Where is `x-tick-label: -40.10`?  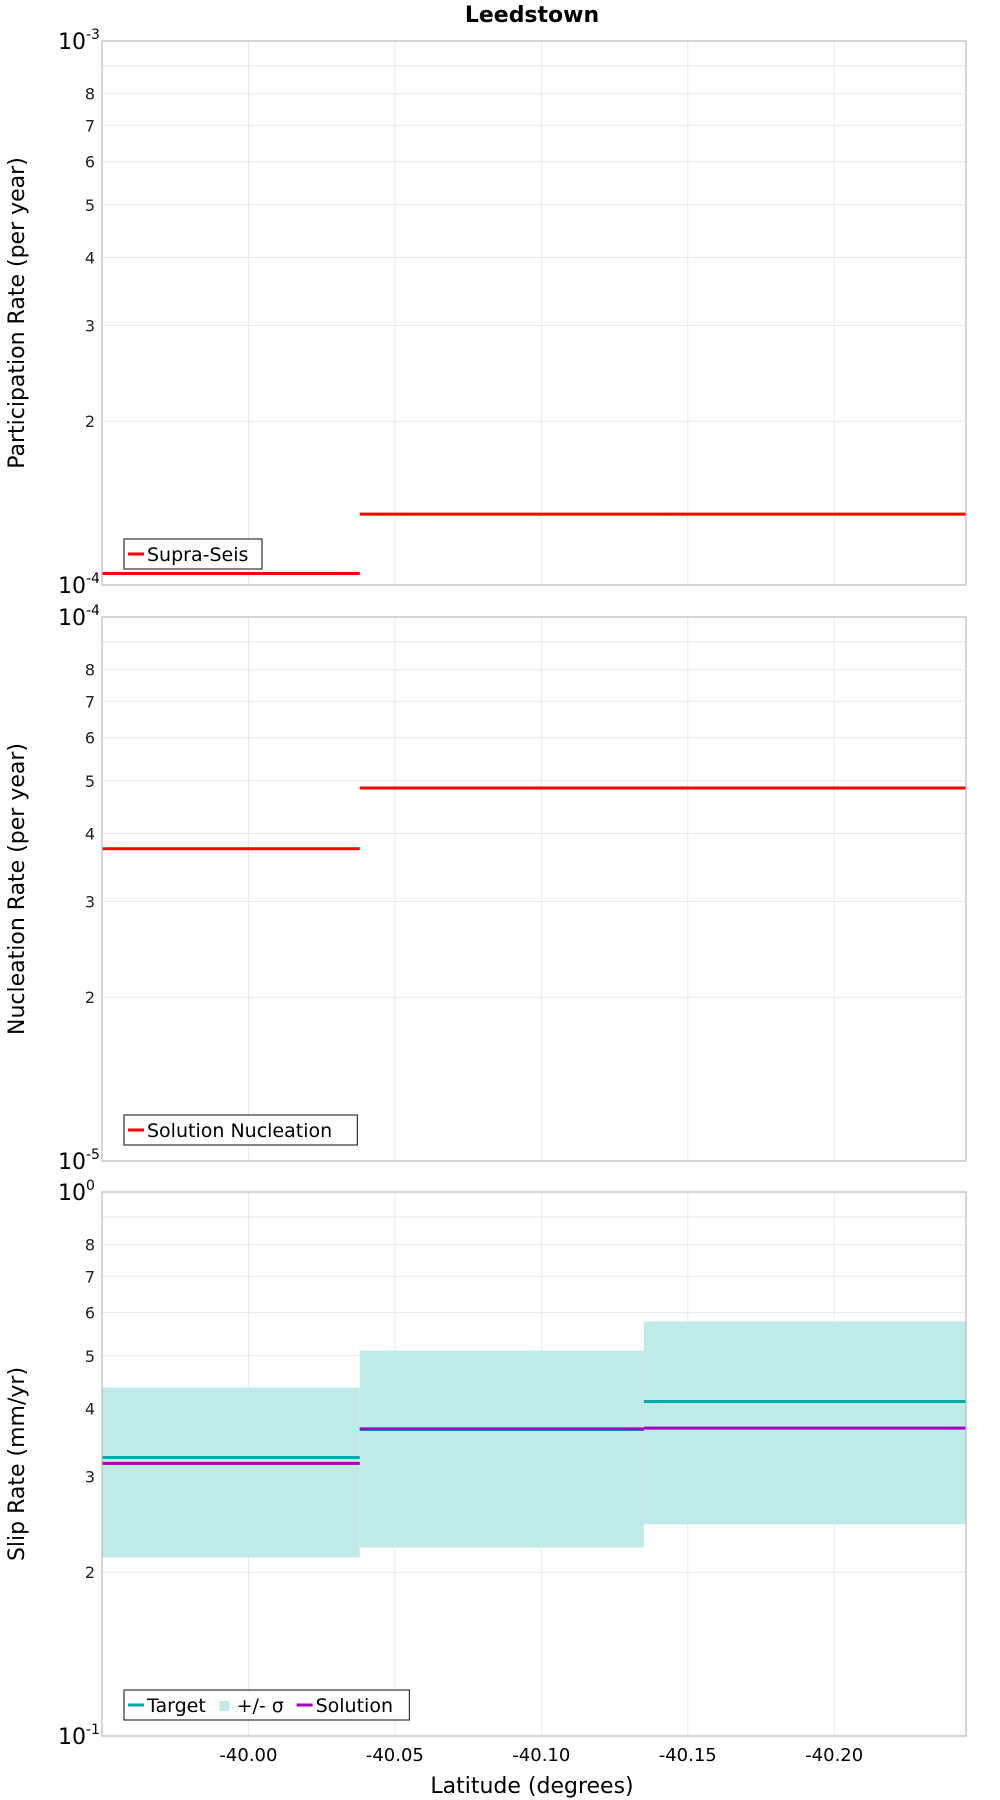 x-tick-label: -40.10 is located at coordinates (541, 1755).